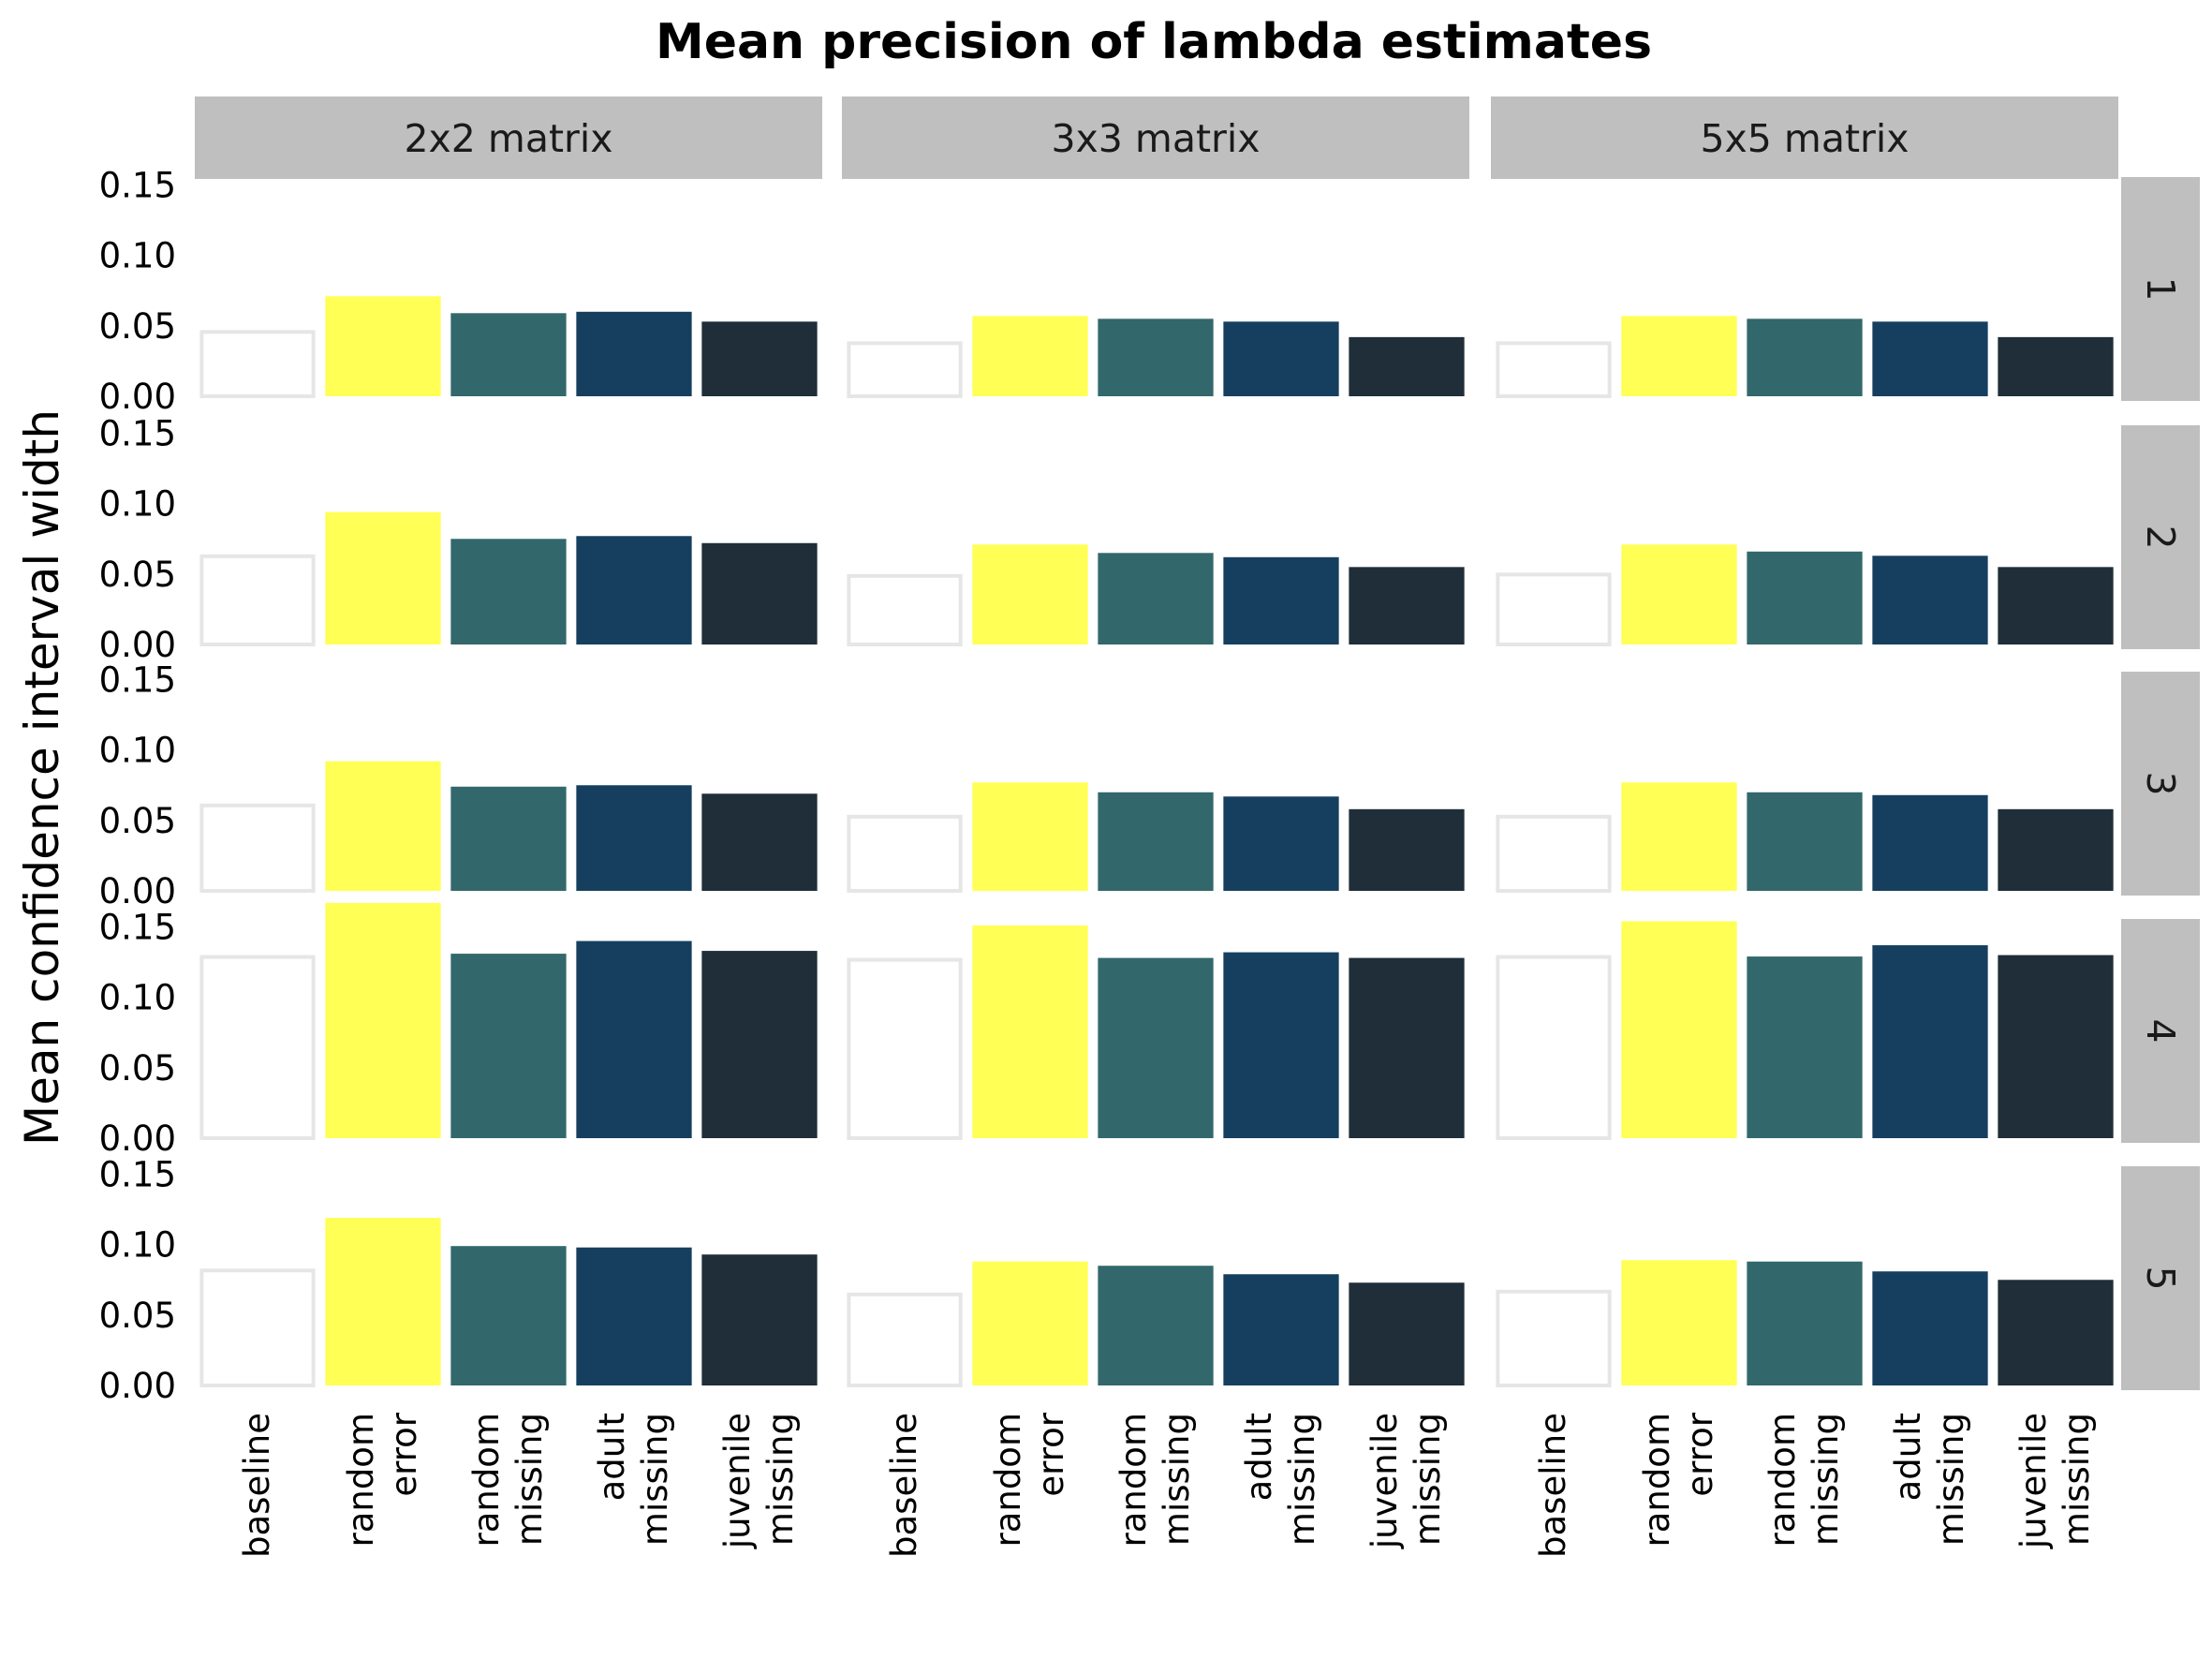  I want to click on row-strip-label: 5, so click(2161, 1278).